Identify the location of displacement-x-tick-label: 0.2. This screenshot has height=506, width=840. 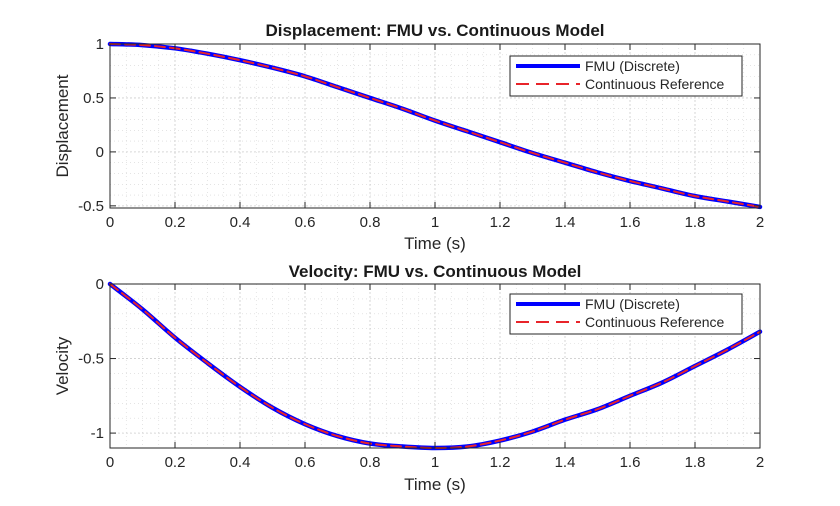
(175, 222).